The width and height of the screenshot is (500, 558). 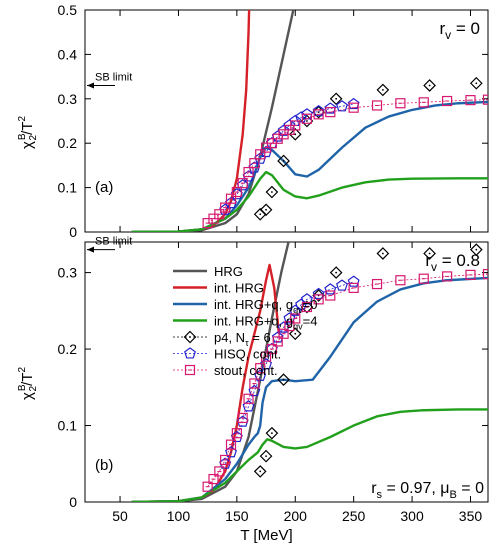 I want to click on curve-hrg, so click(x=213, y=121).